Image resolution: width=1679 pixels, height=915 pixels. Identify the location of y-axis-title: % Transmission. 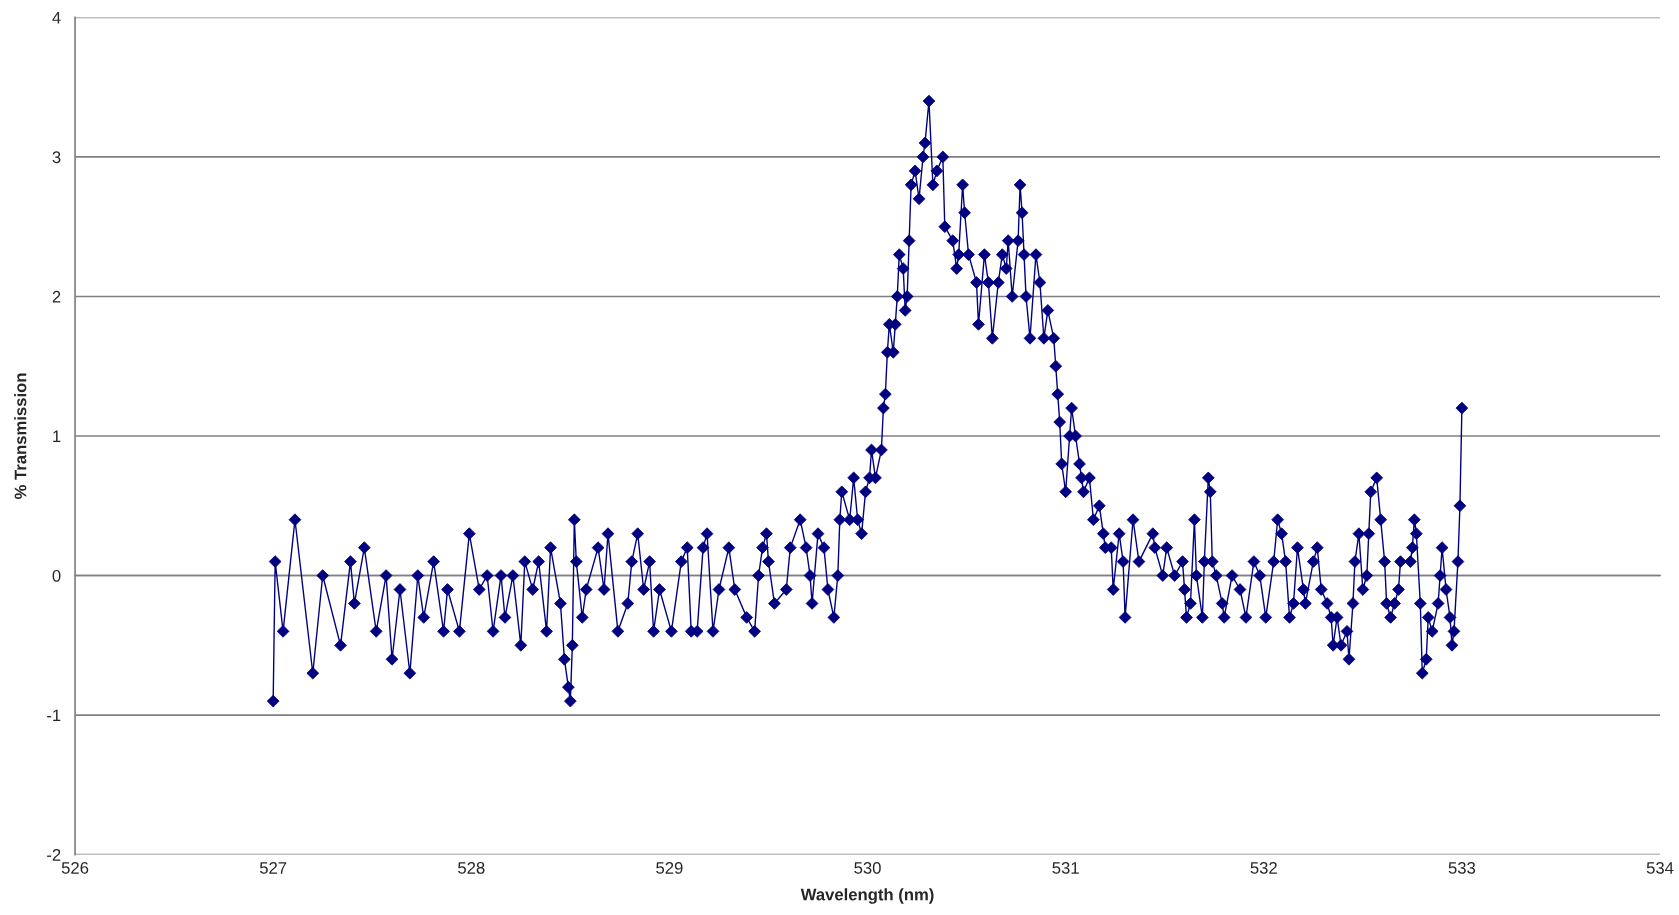
(20, 436).